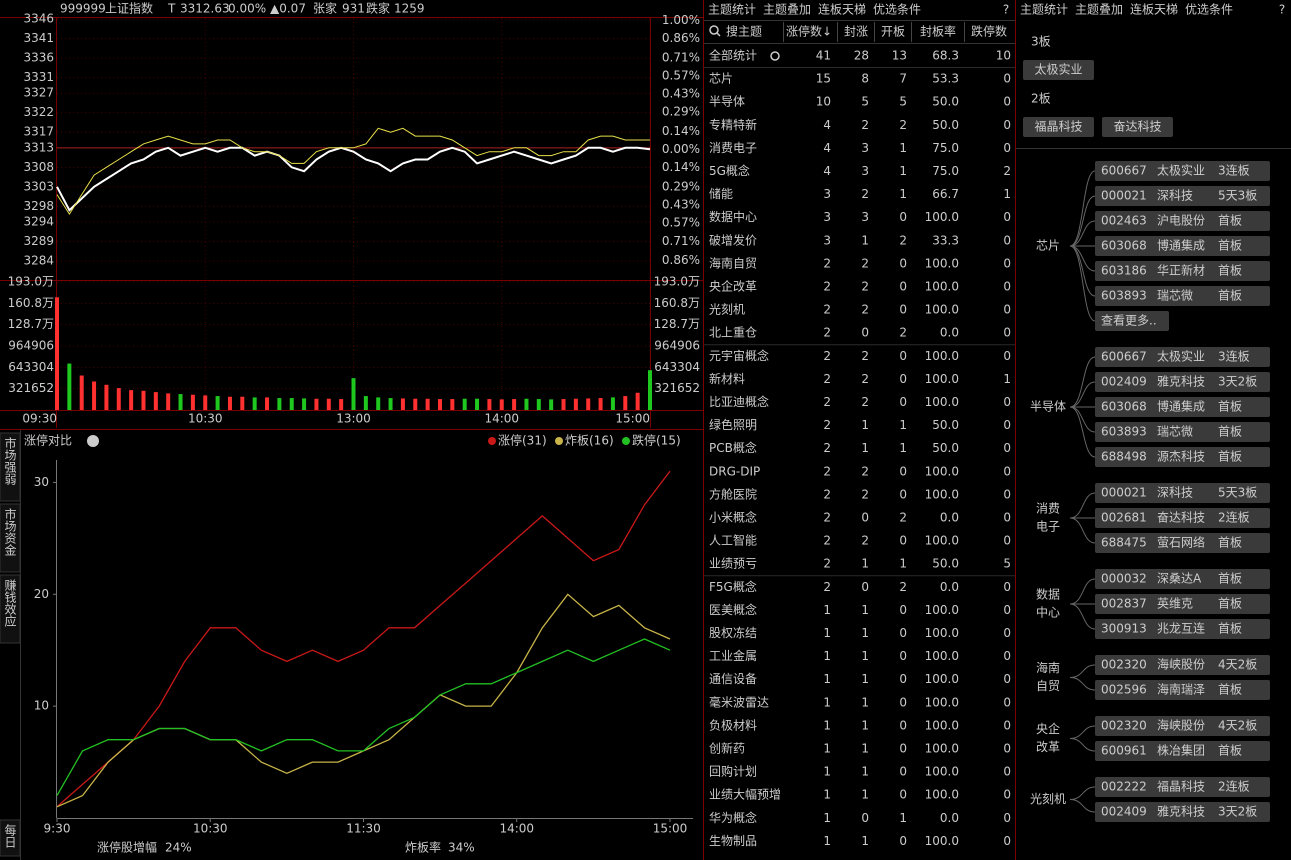  Describe the element at coordinates (721, 79) in the screenshot. I see `theme-name: 芯片` at that location.